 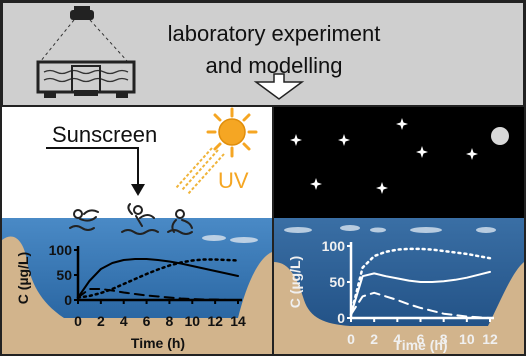 What do you see at coordinates (390, 229) in the screenshot?
I see `night-clouds` at bounding box center [390, 229].